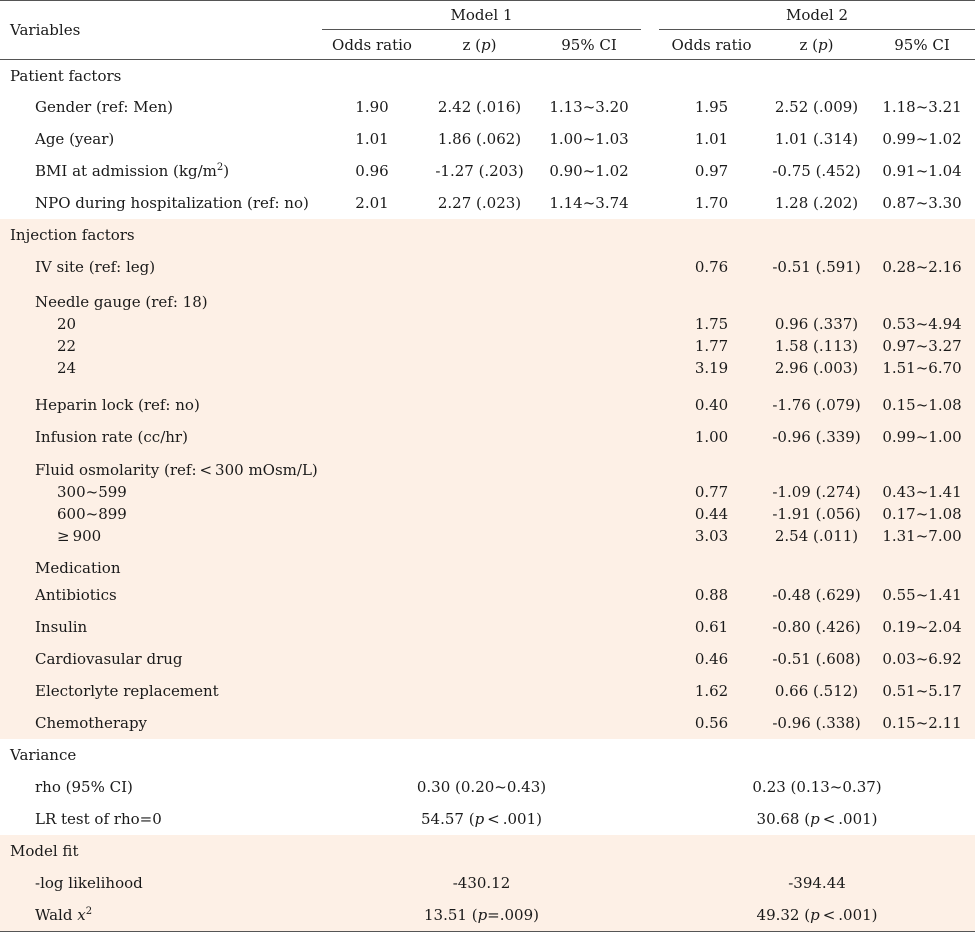  Describe the element at coordinates (817, 819) in the screenshot. I see `cell-lr-m2: 30.68 (p < .001)` at that location.